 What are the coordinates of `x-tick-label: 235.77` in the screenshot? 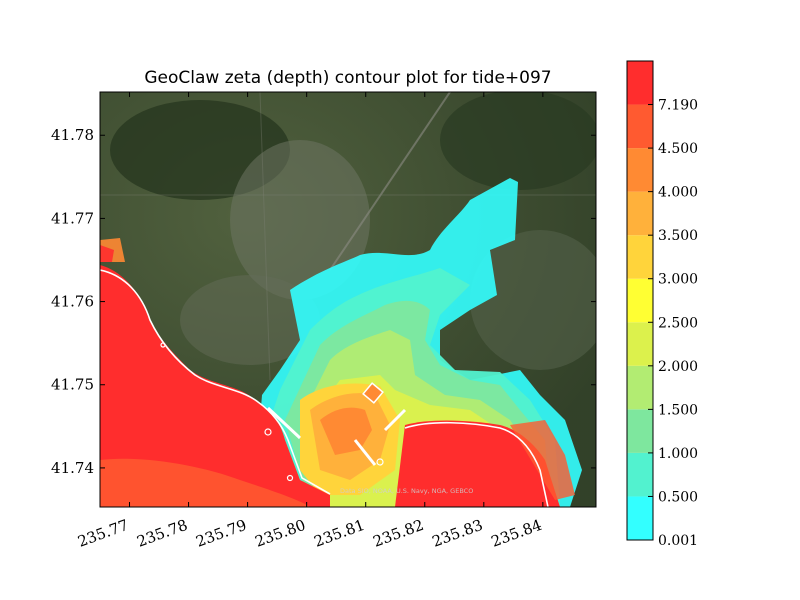 It's located at (102, 533).